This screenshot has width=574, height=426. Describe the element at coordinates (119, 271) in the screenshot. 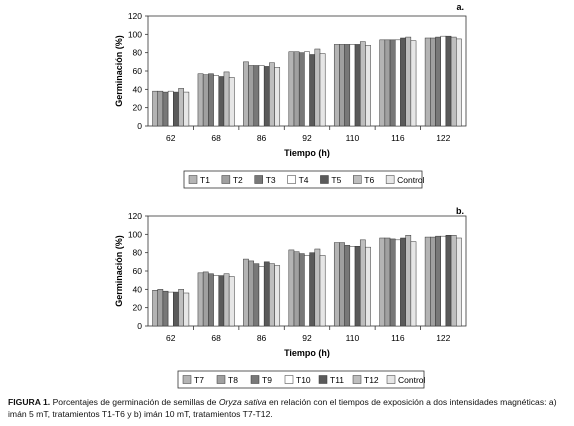

I see `chart-b-y-axis-label: Germinación (%)` at that location.